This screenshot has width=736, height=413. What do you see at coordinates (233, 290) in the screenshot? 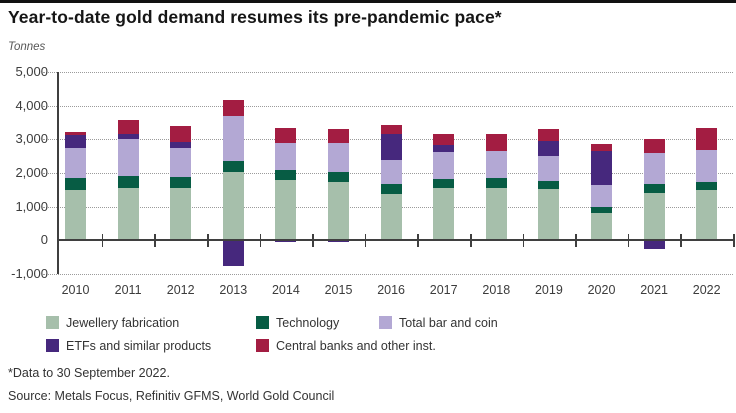
I see `x-axis-label-2013: 2013` at bounding box center [233, 290].